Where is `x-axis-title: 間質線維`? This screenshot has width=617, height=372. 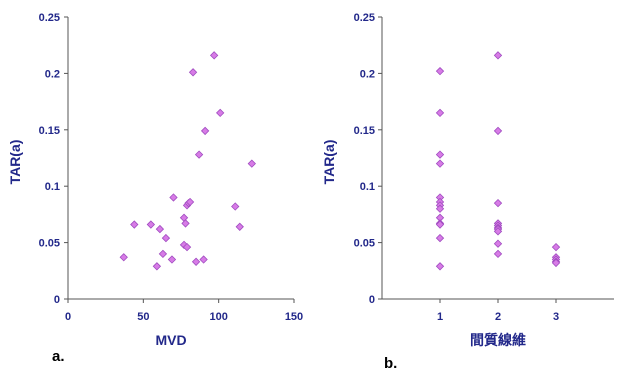
x-axis-title: 間質線維 is located at coordinates (498, 340).